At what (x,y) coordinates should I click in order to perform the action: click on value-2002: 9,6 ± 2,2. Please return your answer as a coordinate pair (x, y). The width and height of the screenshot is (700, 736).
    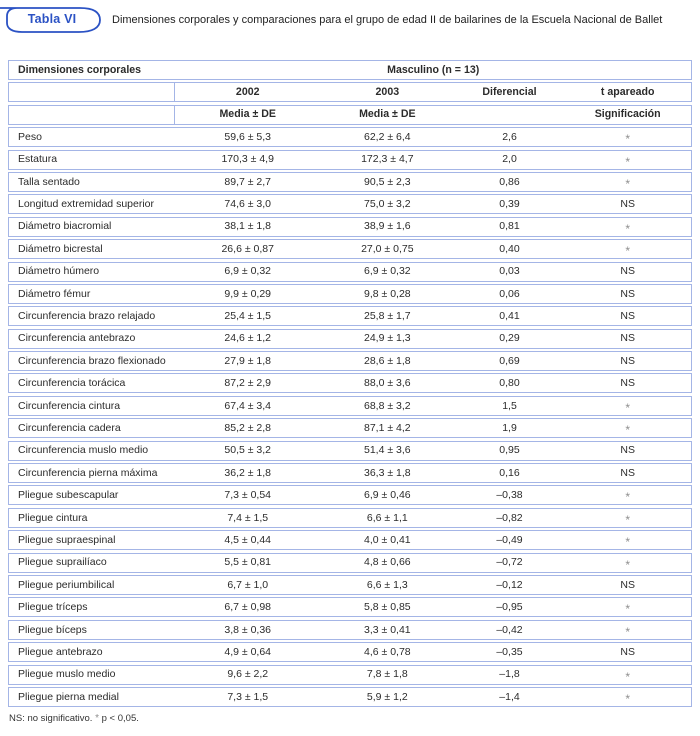
    Looking at the image, I should click on (248, 674).